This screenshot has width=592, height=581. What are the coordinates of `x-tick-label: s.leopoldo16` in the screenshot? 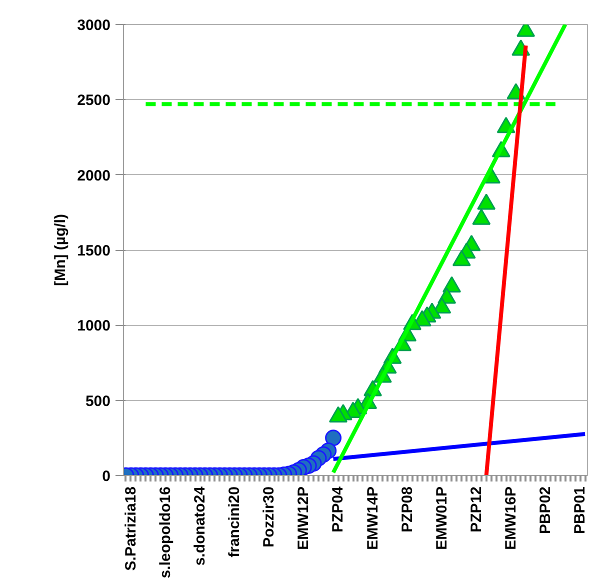 It's located at (165, 532).